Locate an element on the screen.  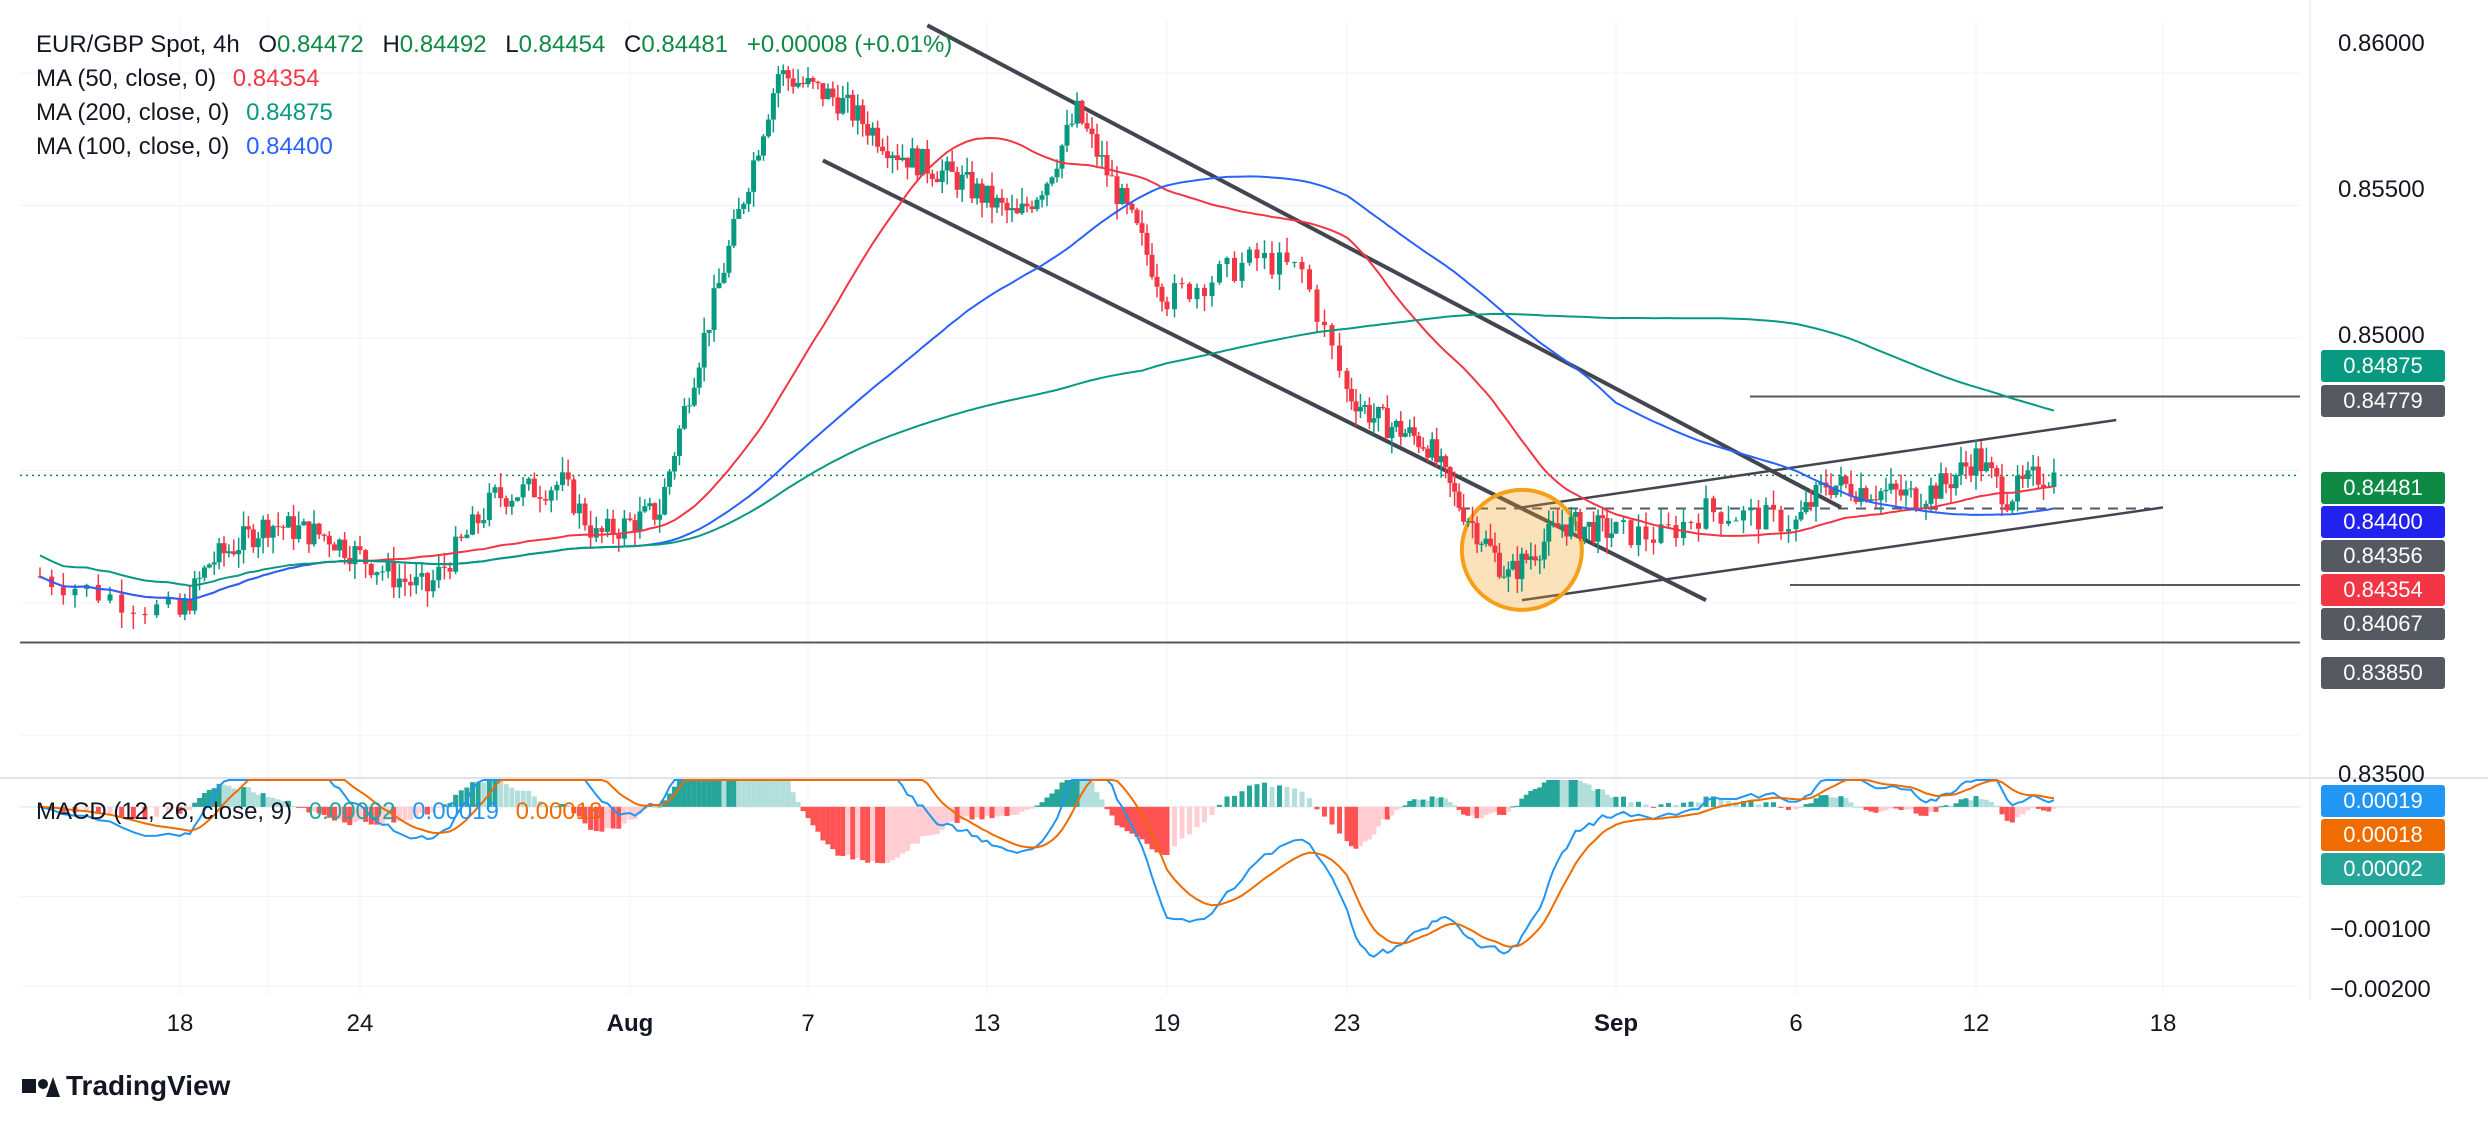
ma200-legend: MA (200, close, 0) 0.84875 is located at coordinates (186, 113).